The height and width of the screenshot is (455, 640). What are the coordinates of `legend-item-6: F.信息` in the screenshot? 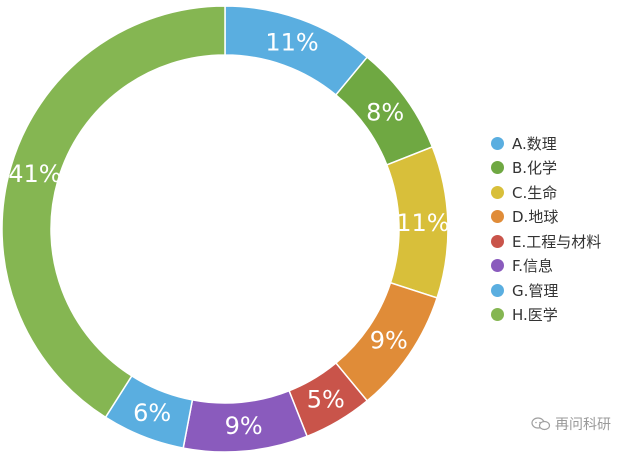 It's located at (546, 266).